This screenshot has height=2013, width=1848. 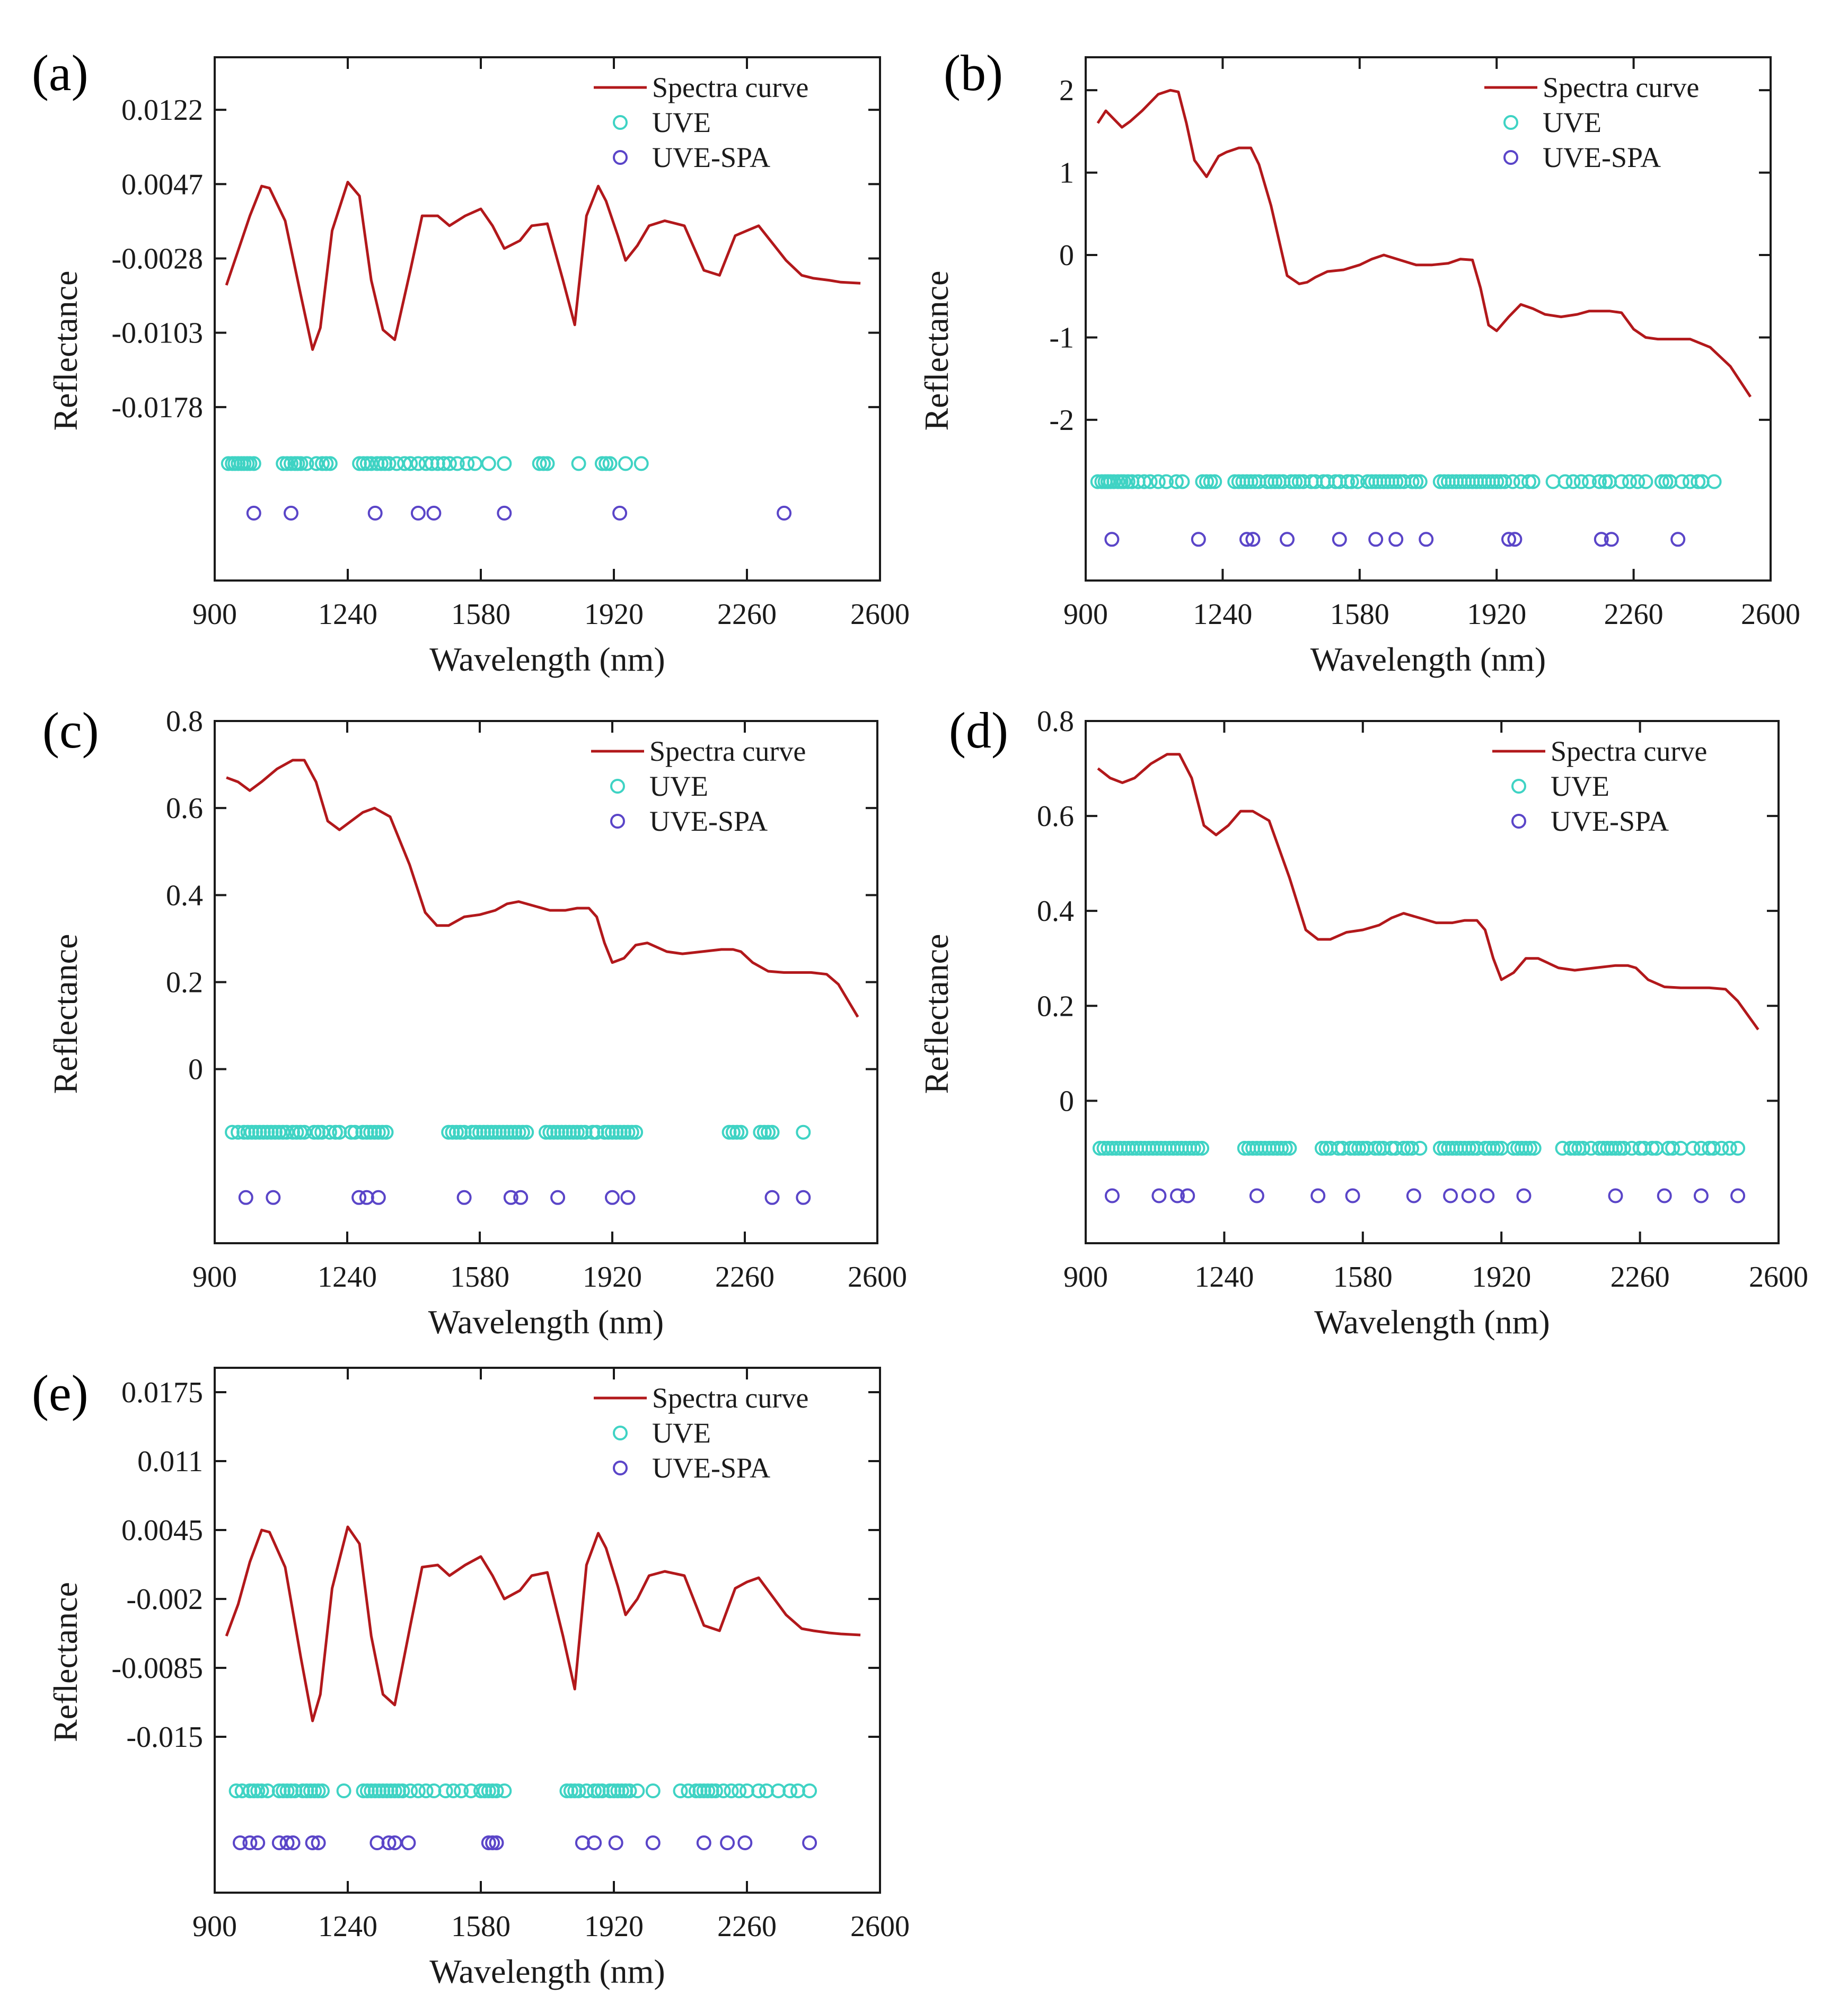 What do you see at coordinates (157, 333) in the screenshot?
I see `y-tick-label: -0.0103` at bounding box center [157, 333].